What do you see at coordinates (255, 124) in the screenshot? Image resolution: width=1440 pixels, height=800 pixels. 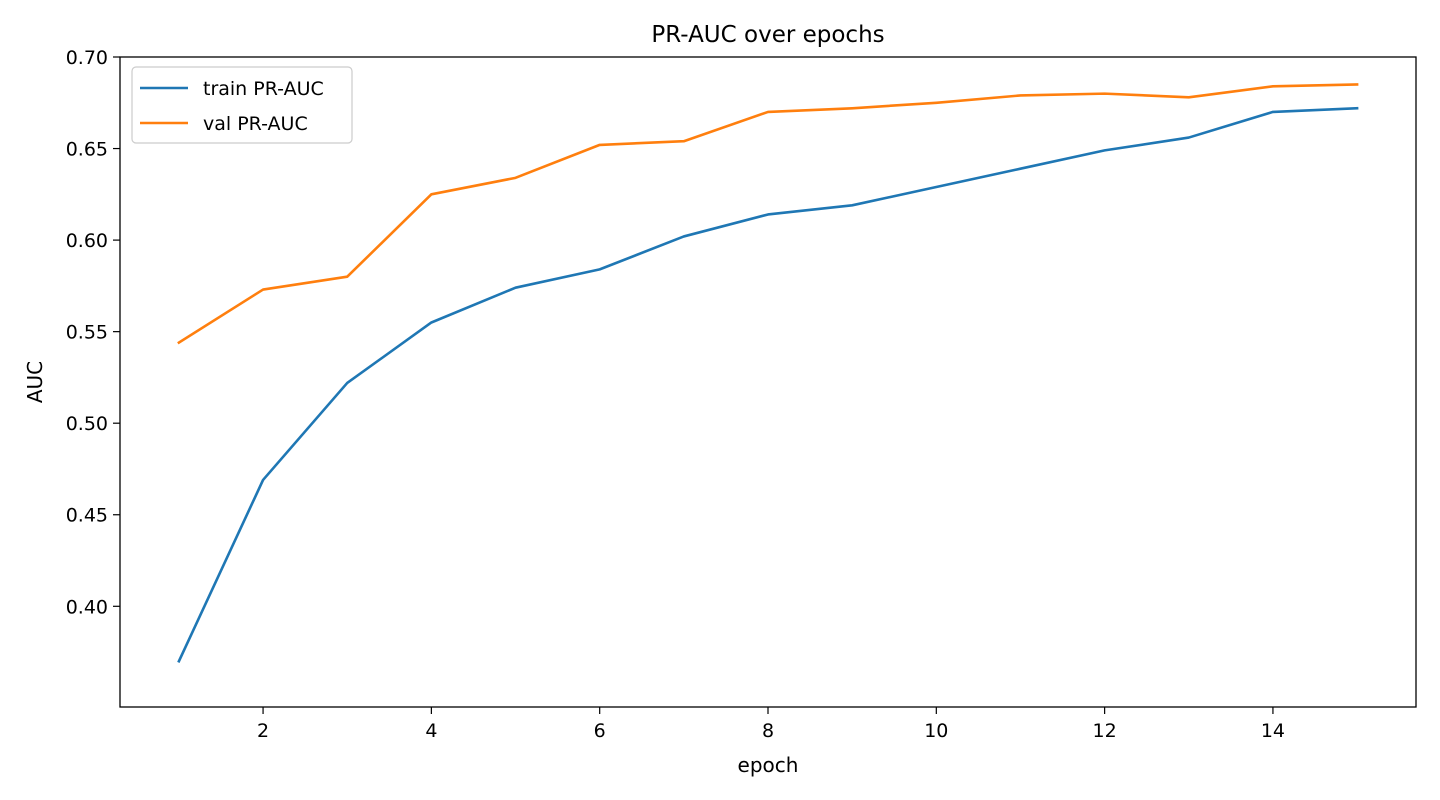 I see `legend-entry-label: val PR-AUC` at bounding box center [255, 124].